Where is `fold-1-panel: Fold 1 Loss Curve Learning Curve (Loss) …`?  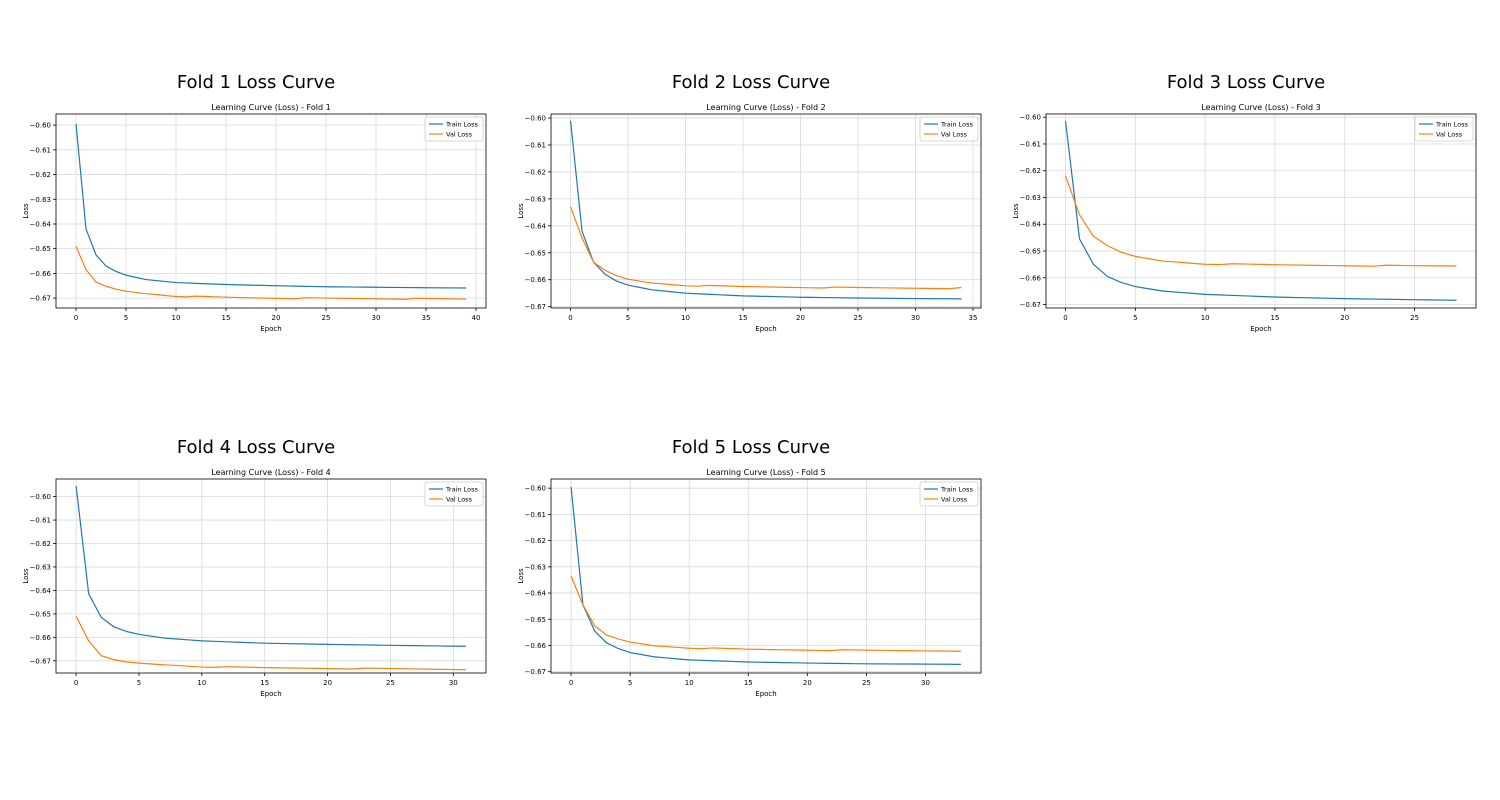 fold-1-panel: Fold 1 Loss Curve Learning Curve (Loss) … is located at coordinates (256, 202).